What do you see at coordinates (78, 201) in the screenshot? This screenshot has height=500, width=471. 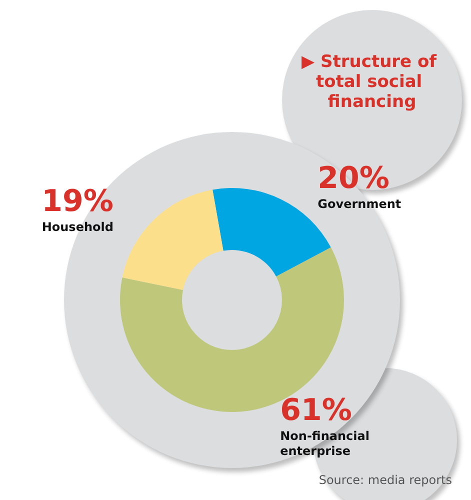 I see `data-label: 19%` at bounding box center [78, 201].